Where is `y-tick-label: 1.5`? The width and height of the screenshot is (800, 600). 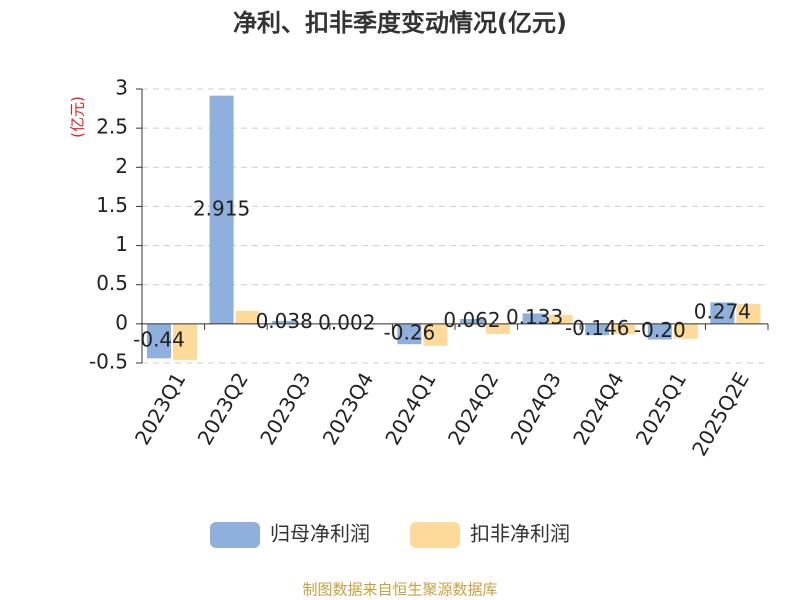 y-tick-label: 1.5 is located at coordinates (112, 205).